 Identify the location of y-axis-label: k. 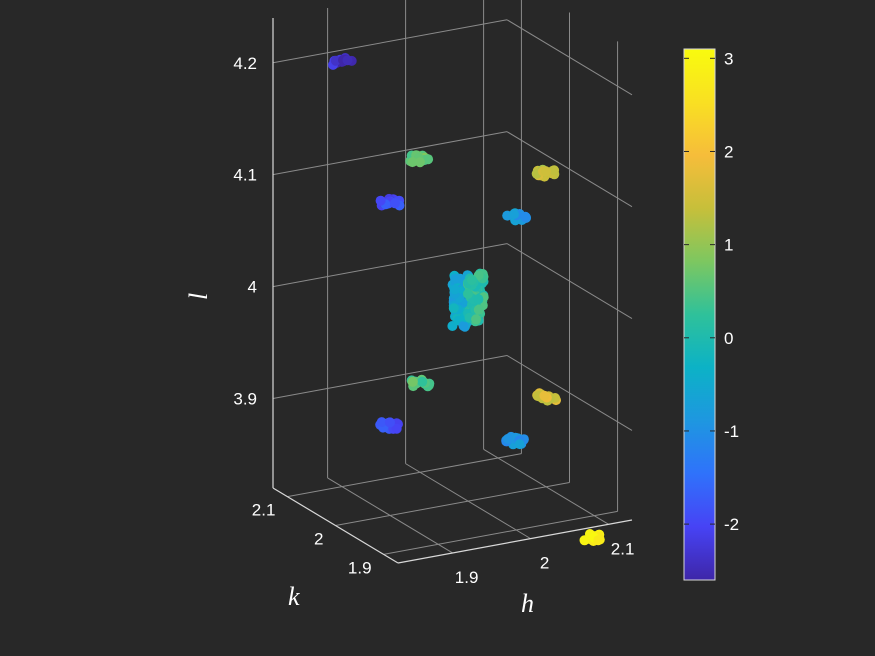
(294, 596).